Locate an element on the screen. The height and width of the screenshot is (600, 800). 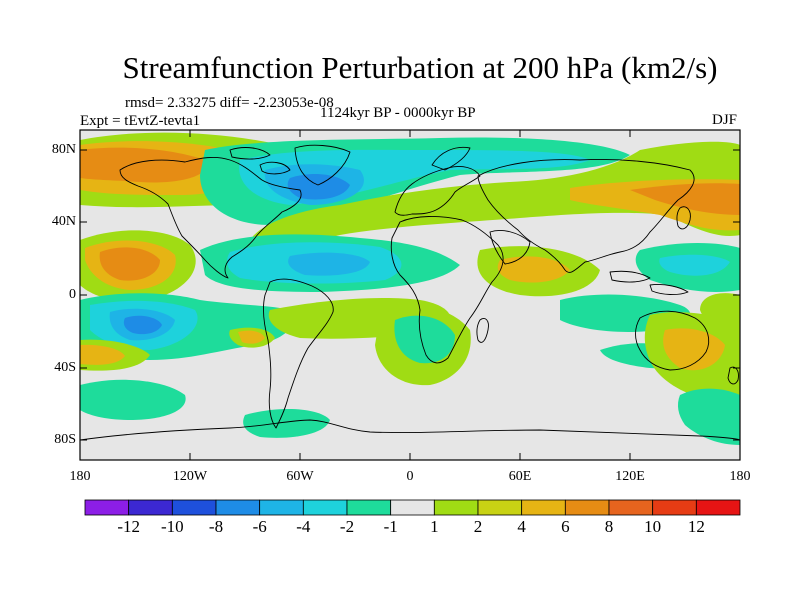
colorbar-label: -2 is located at coordinates (347, 526).